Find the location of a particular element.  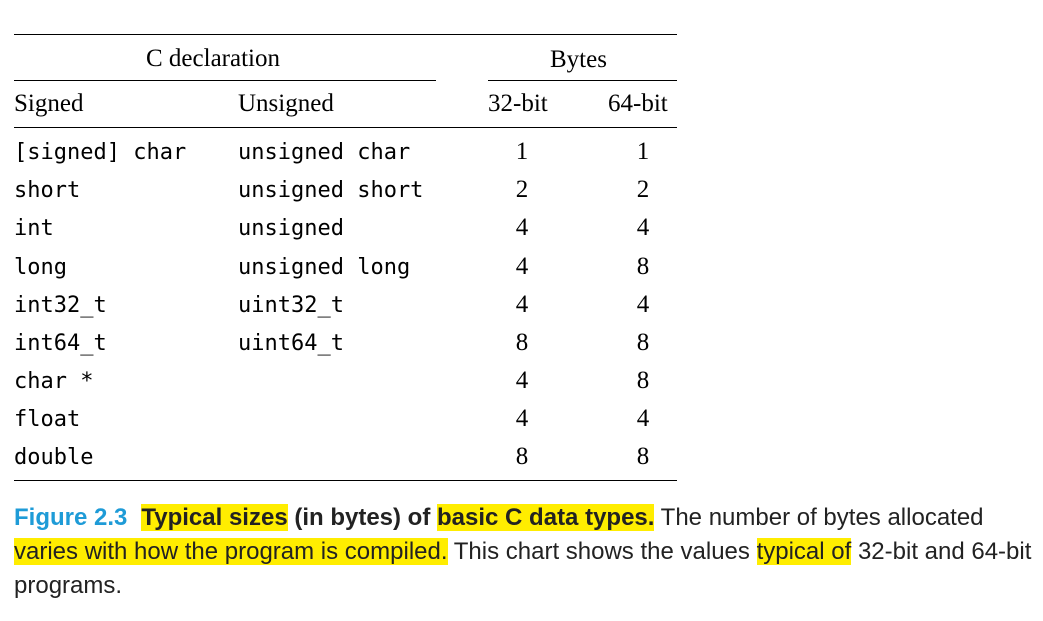

bytes-group-rule is located at coordinates (582, 80).